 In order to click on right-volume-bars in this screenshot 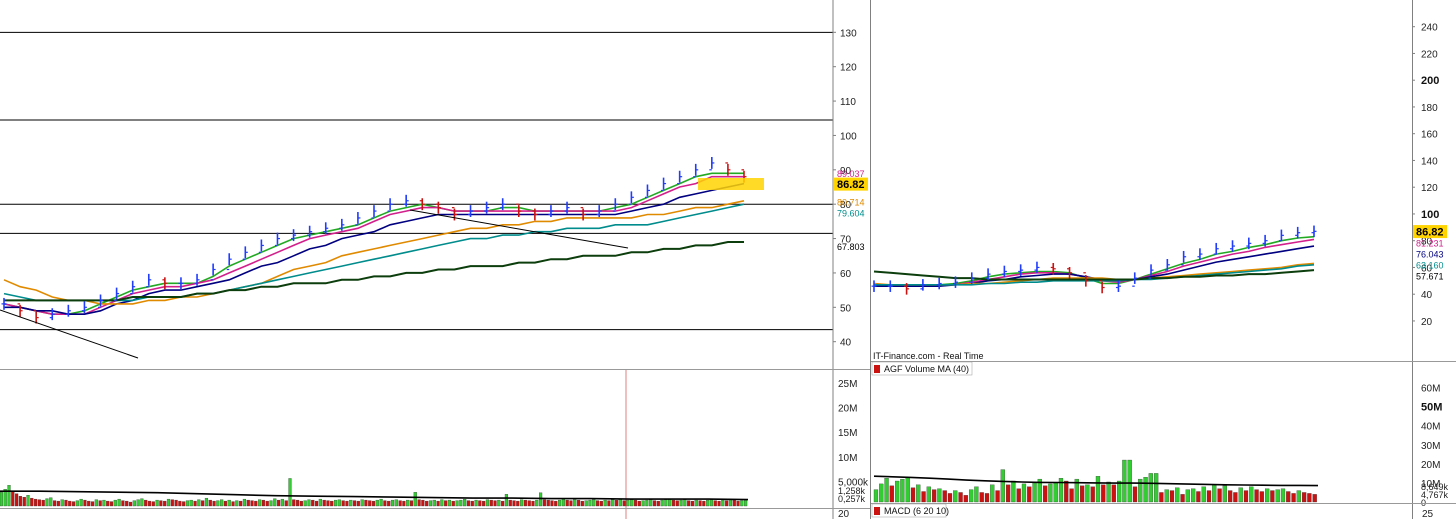, I will do `click(1096, 481)`.